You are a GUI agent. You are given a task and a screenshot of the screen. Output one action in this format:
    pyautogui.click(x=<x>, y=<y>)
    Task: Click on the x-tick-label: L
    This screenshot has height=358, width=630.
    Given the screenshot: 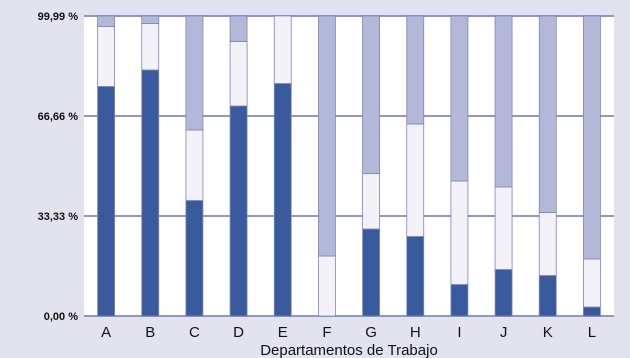 What is the action you would take?
    pyautogui.click(x=592, y=332)
    